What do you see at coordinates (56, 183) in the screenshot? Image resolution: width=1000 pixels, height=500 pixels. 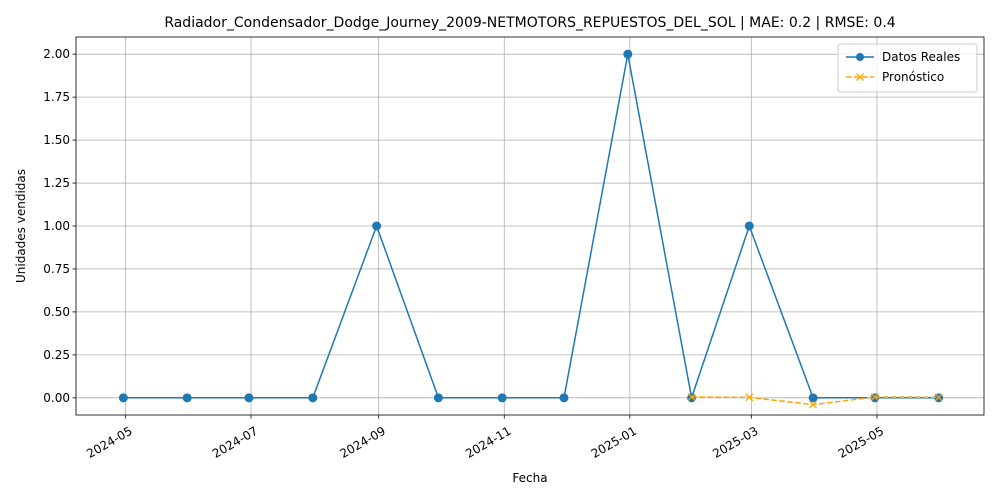 I see `y-tick-label: 1.25` at bounding box center [56, 183].